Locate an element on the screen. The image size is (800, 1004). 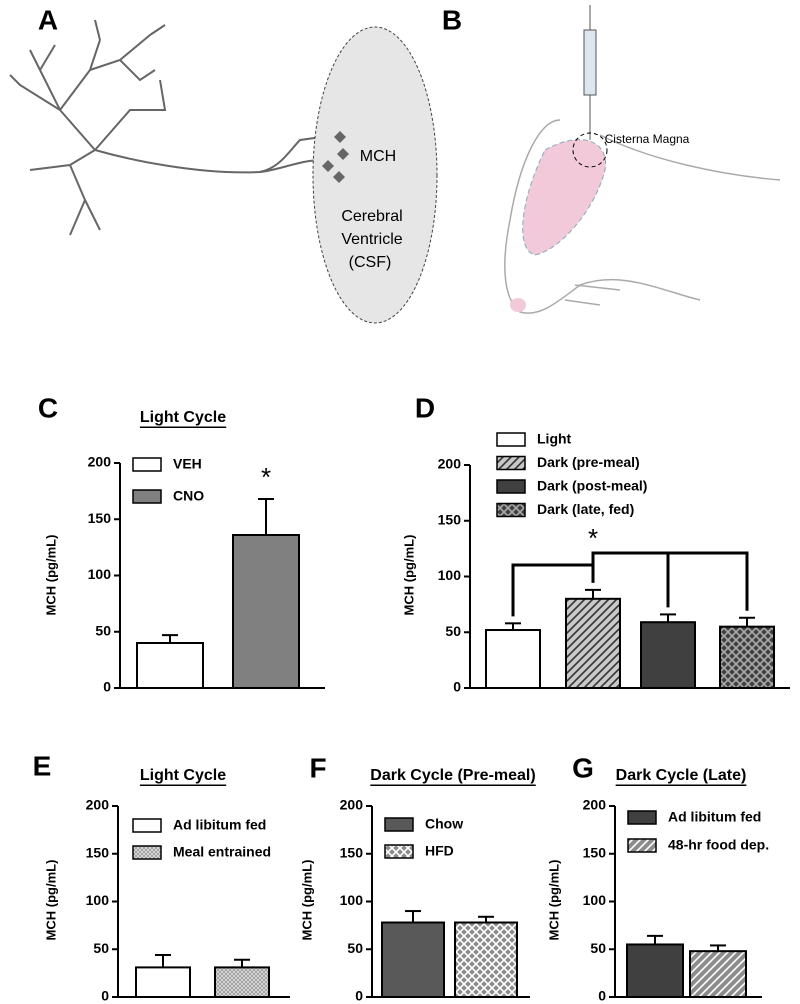
legend-label: HFD is located at coordinates (439, 851).